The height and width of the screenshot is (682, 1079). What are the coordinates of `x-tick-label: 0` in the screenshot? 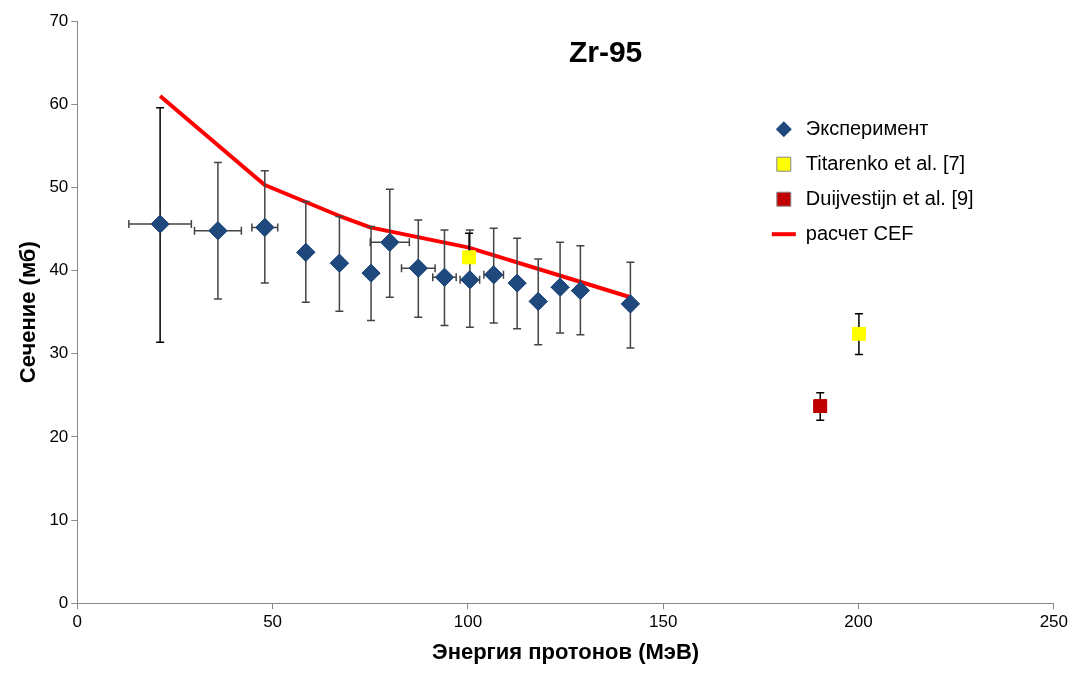 It's located at (77, 622).